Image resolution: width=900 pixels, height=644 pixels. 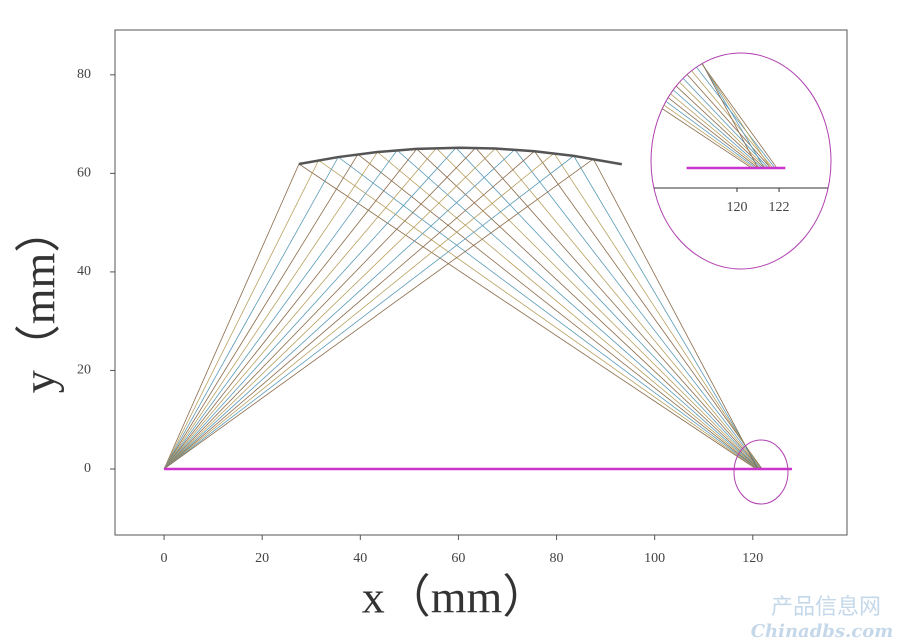 What do you see at coordinates (39, 300) in the screenshot?
I see `y-axis-label: y（mm）` at bounding box center [39, 300].